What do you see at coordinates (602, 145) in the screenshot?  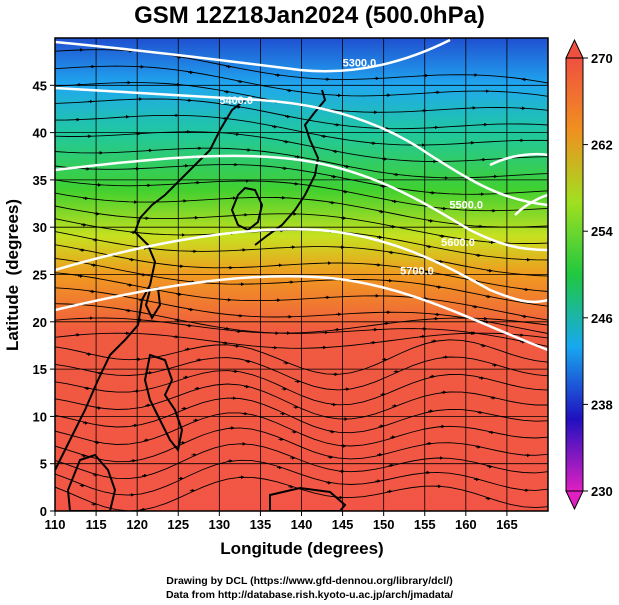 I see `colorbar-tick-label: 262` at bounding box center [602, 145].